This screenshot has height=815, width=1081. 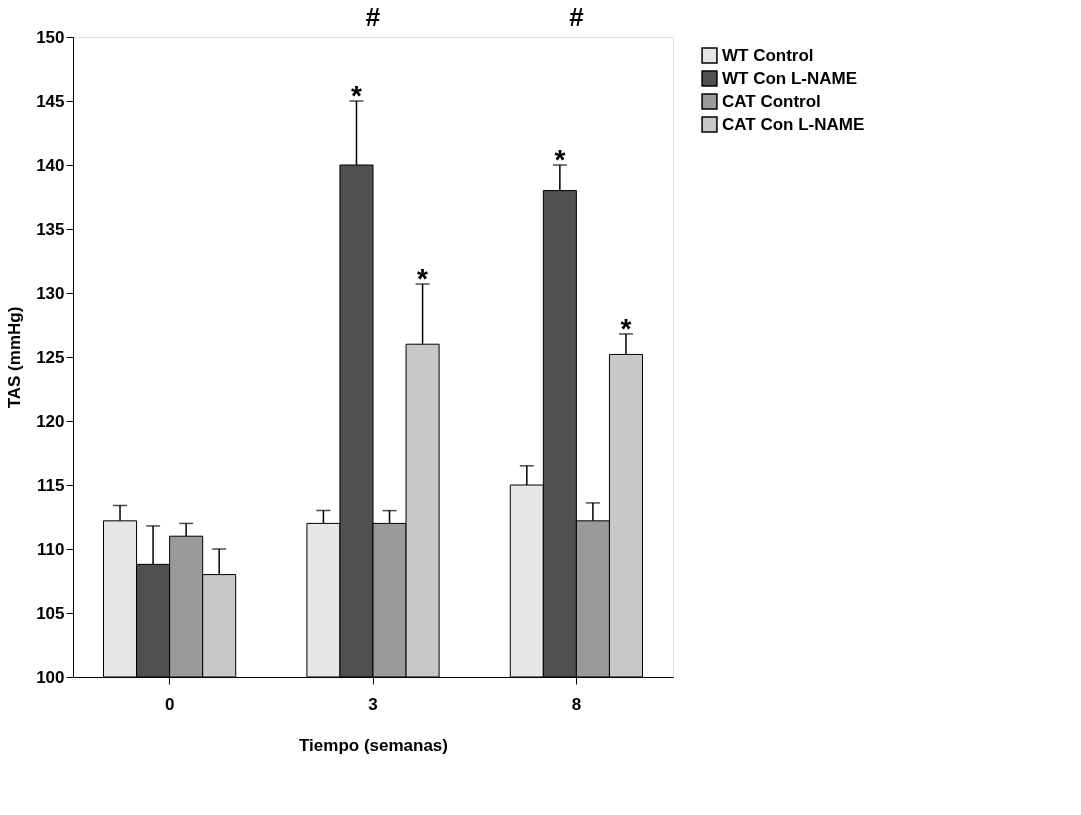 I want to click on y-tick-label: 135, so click(x=50, y=229).